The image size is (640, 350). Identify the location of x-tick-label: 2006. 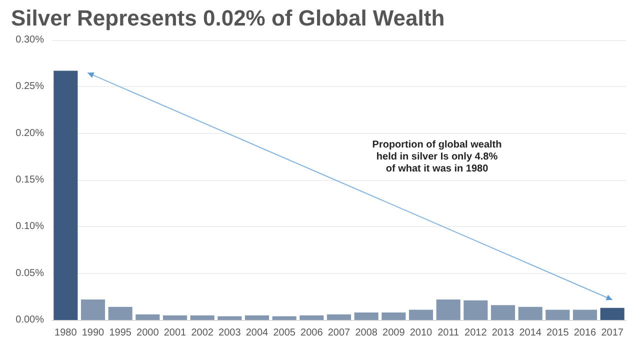
(312, 333).